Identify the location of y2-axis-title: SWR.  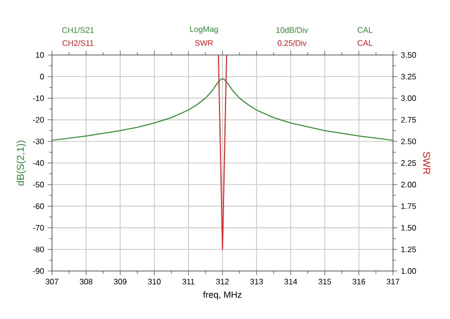
(426, 163).